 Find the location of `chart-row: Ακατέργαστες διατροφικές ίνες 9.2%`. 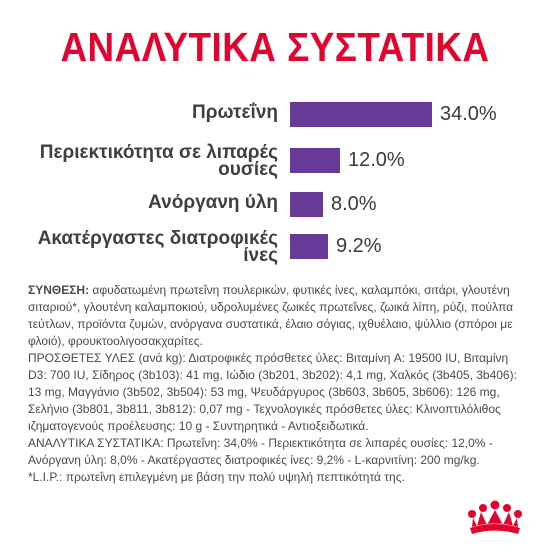

chart-row: Ακατέργαστες διατροφικές ίνες 9.2% is located at coordinates (275, 253).